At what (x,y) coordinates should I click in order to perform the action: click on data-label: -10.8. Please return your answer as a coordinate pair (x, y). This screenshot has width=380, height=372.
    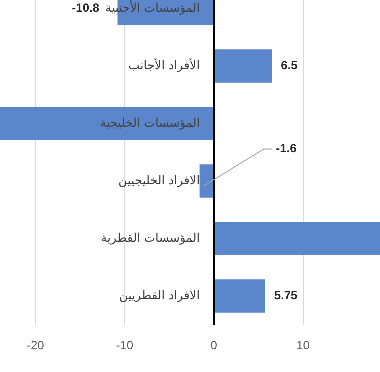
    Looking at the image, I should click on (86, 8).